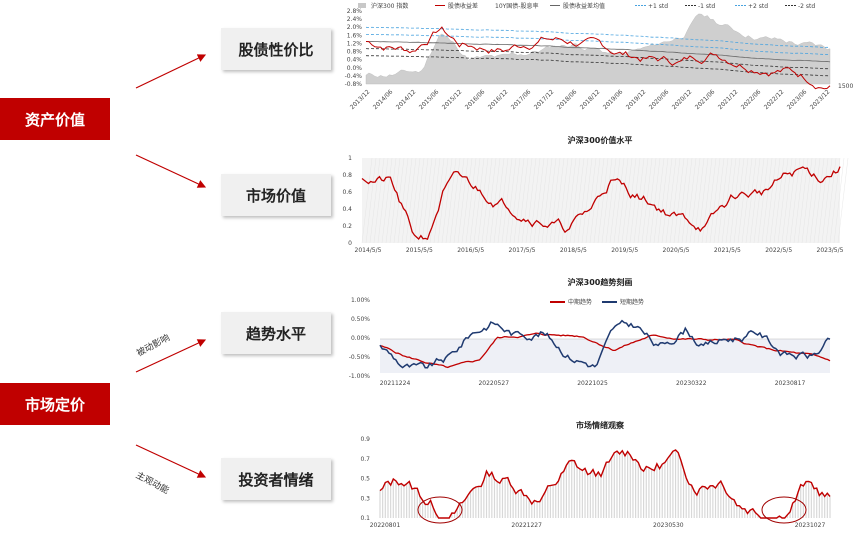  What do you see at coordinates (440, 510) in the screenshot?
I see `highlight-ellipse-left` at bounding box center [440, 510].